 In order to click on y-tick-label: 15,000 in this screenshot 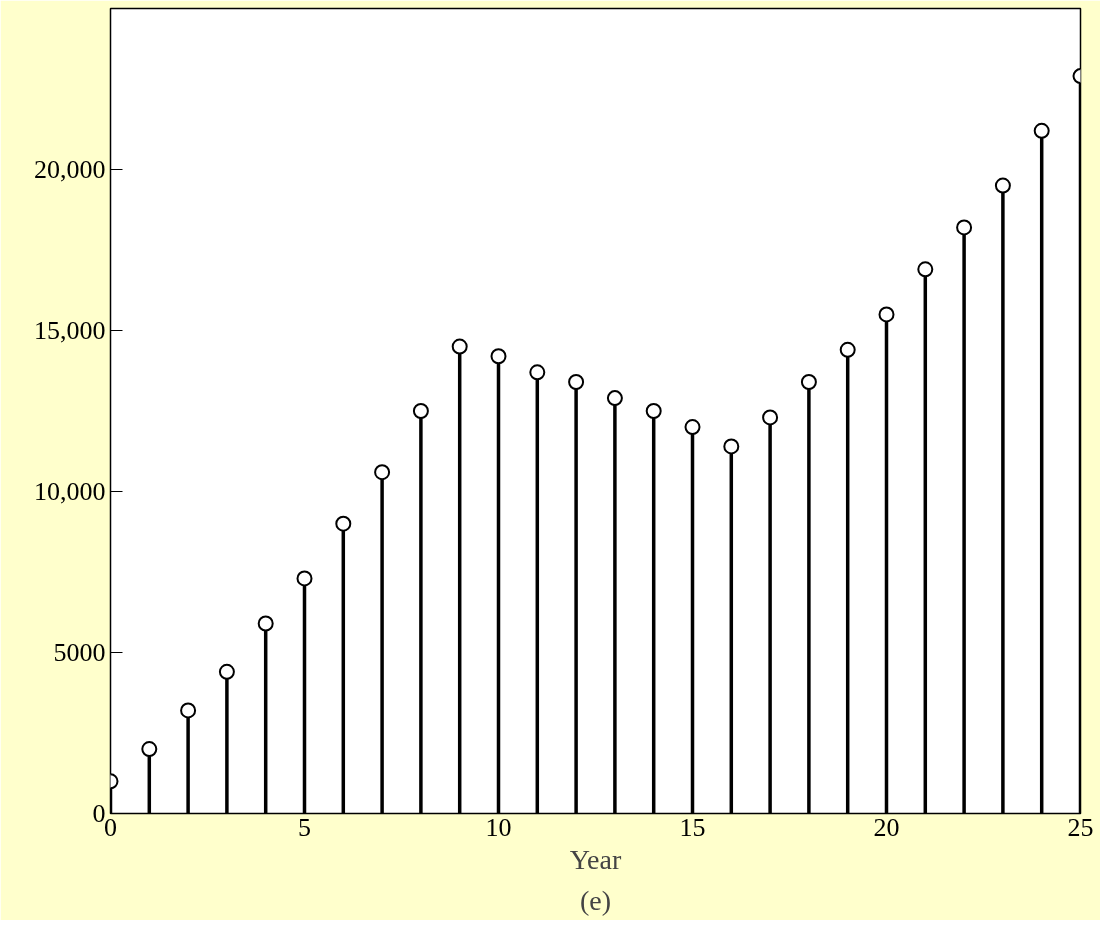, I will do `click(70, 330)`.